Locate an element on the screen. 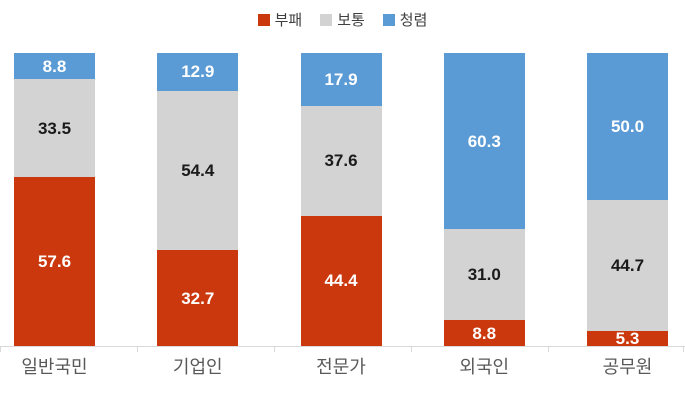  segment-value-label: 60.3 is located at coordinates (484, 141).